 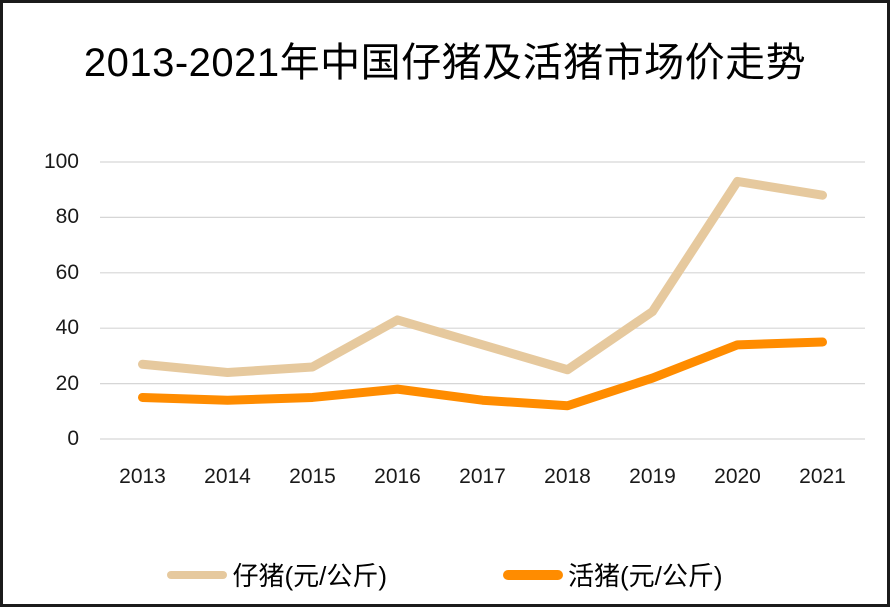 What do you see at coordinates (822, 476) in the screenshot?
I see `x-tick-label: 2021` at bounding box center [822, 476].